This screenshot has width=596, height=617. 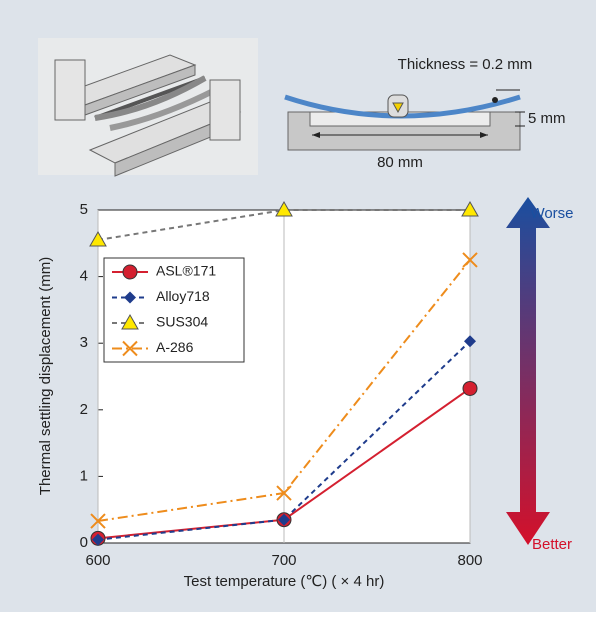 I want to click on y-tick-label: 4, so click(x=84, y=276).